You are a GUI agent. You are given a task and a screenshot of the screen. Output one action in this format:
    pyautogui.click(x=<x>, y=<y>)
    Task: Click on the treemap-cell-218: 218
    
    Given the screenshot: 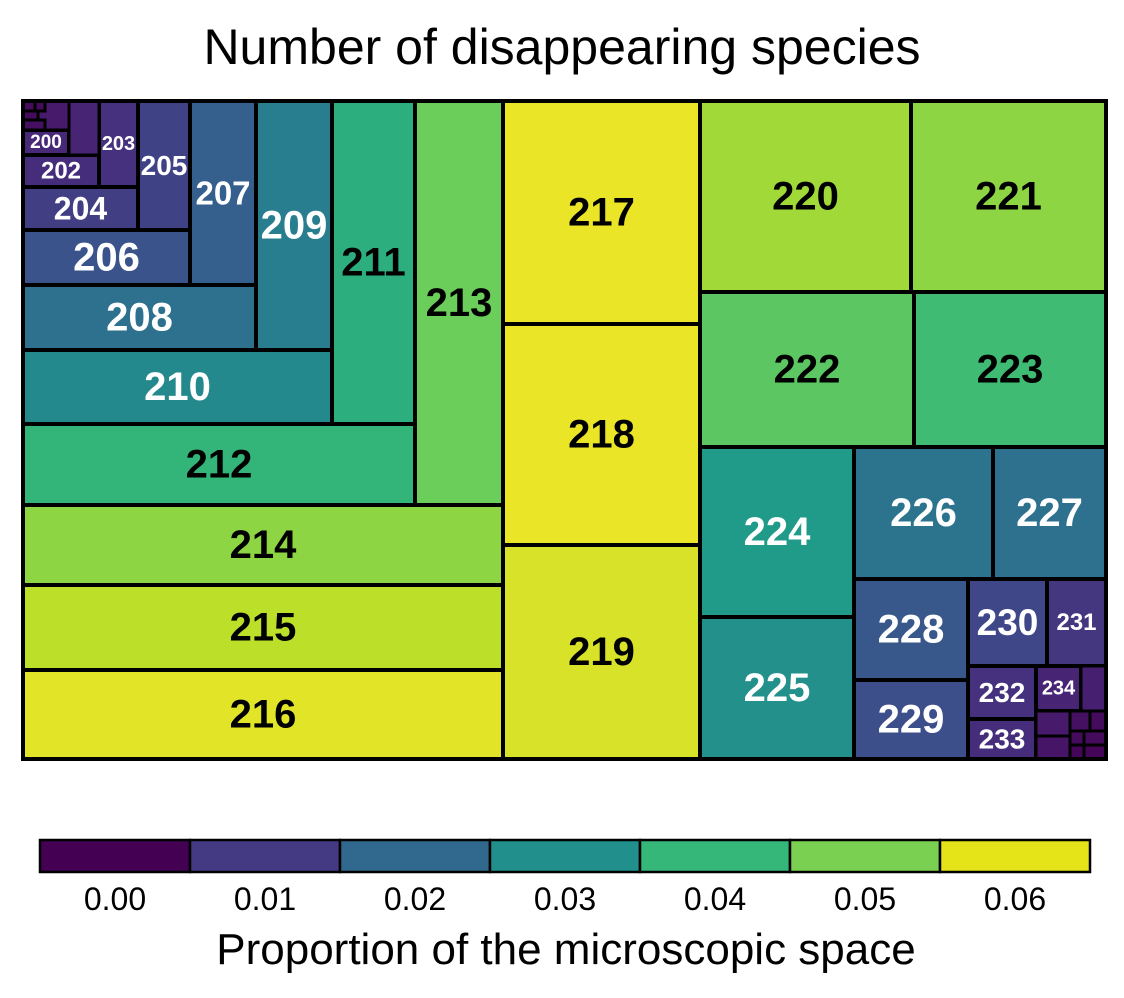 What is the action you would take?
    pyautogui.click(x=601, y=434)
    